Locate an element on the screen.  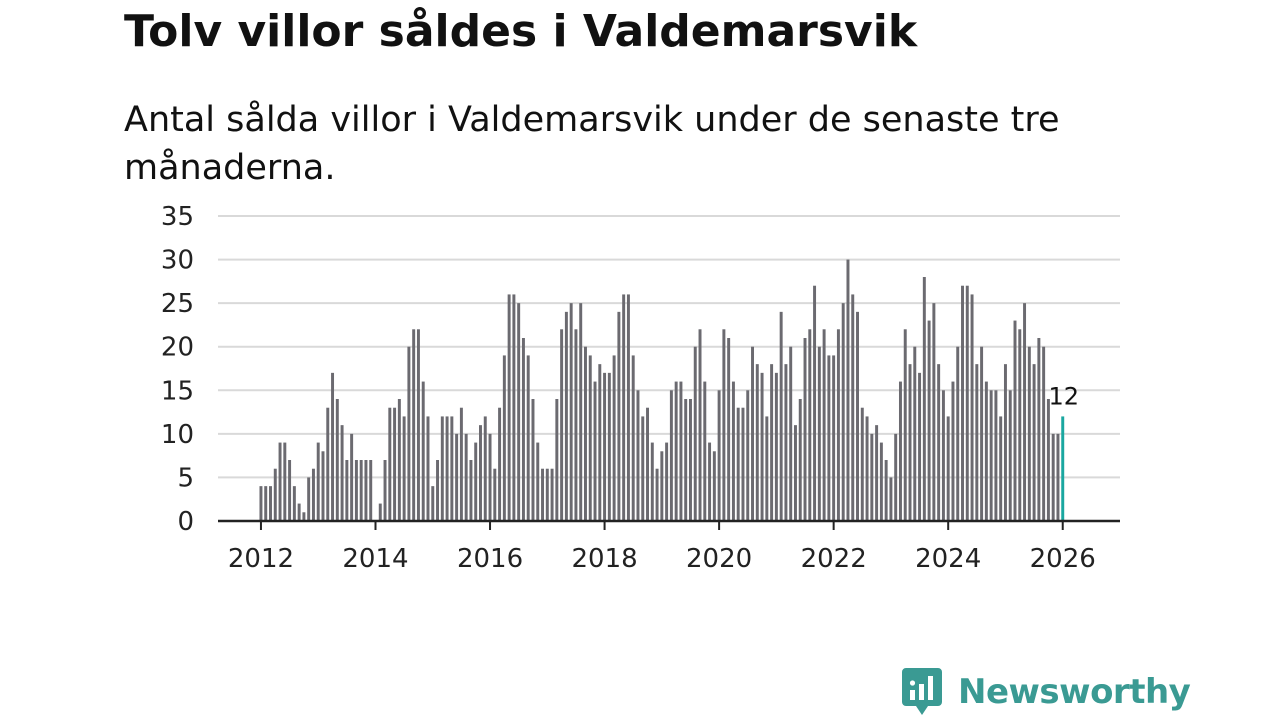
brand-name: Newsworthy is located at coordinates (1074, 692).